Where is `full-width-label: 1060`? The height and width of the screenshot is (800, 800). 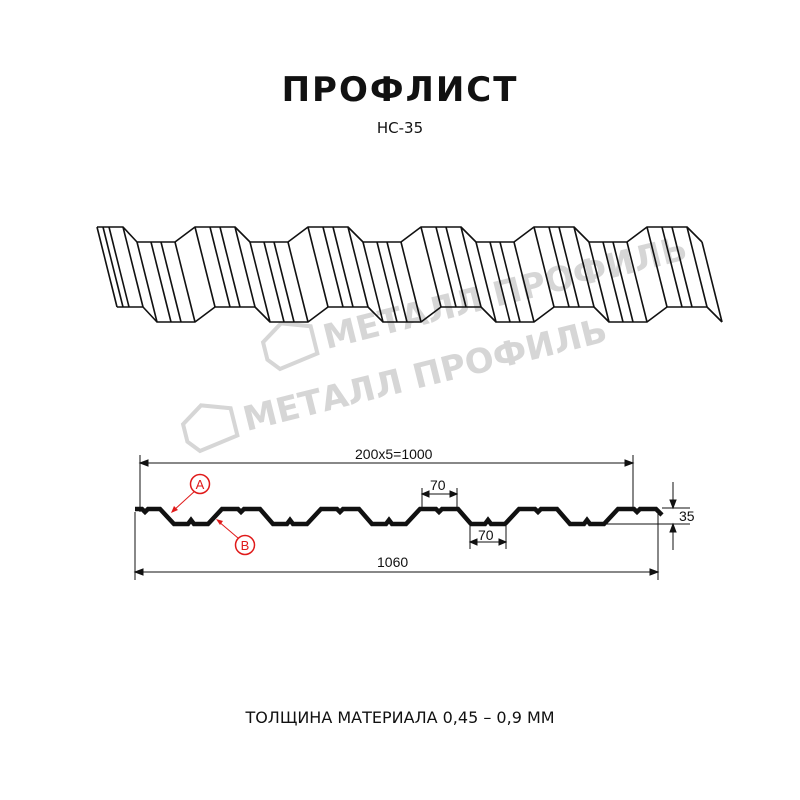 full-width-label: 1060 is located at coordinates (392, 562).